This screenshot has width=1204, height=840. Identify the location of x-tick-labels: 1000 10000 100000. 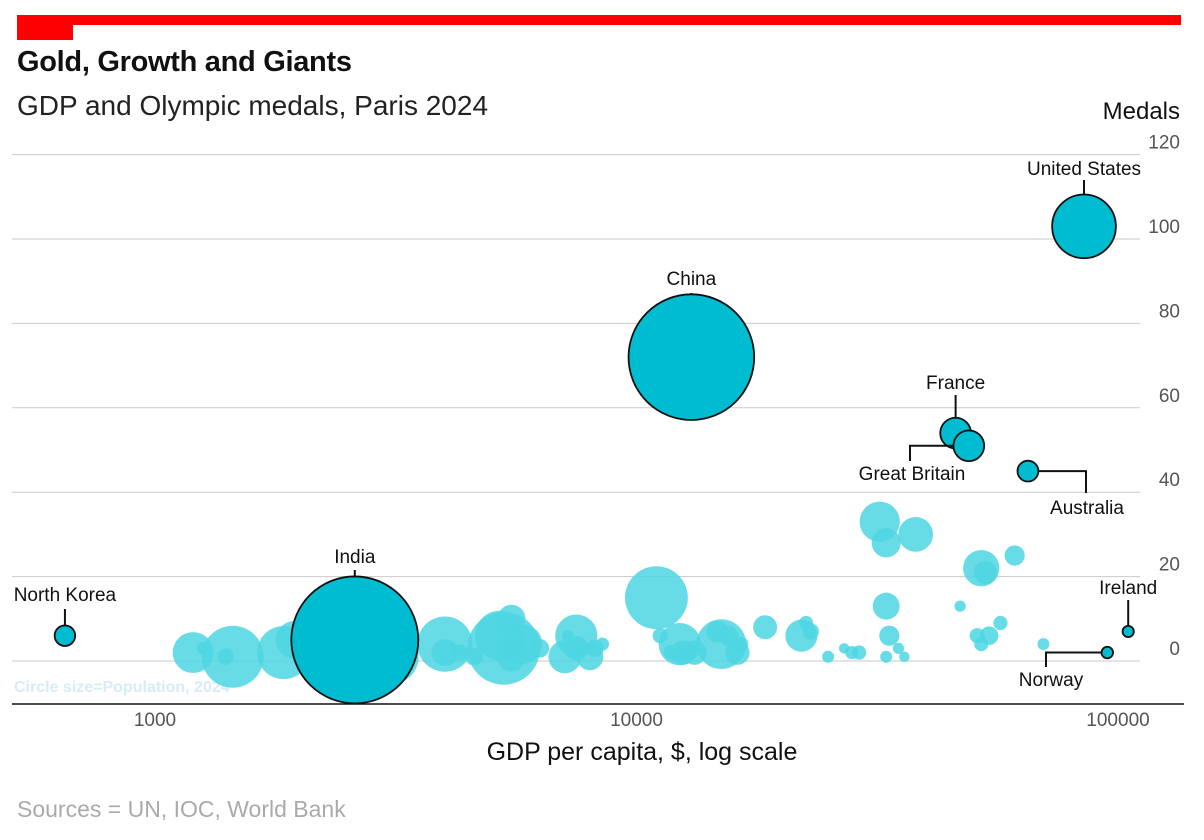
(642, 720).